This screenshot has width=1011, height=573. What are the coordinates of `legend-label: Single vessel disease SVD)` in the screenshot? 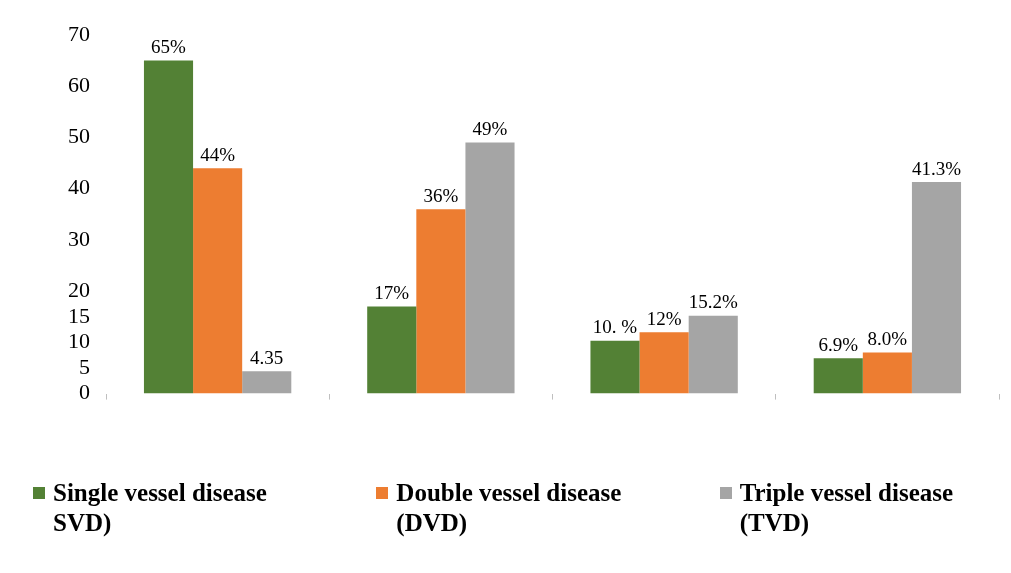 It's located at (160, 508).